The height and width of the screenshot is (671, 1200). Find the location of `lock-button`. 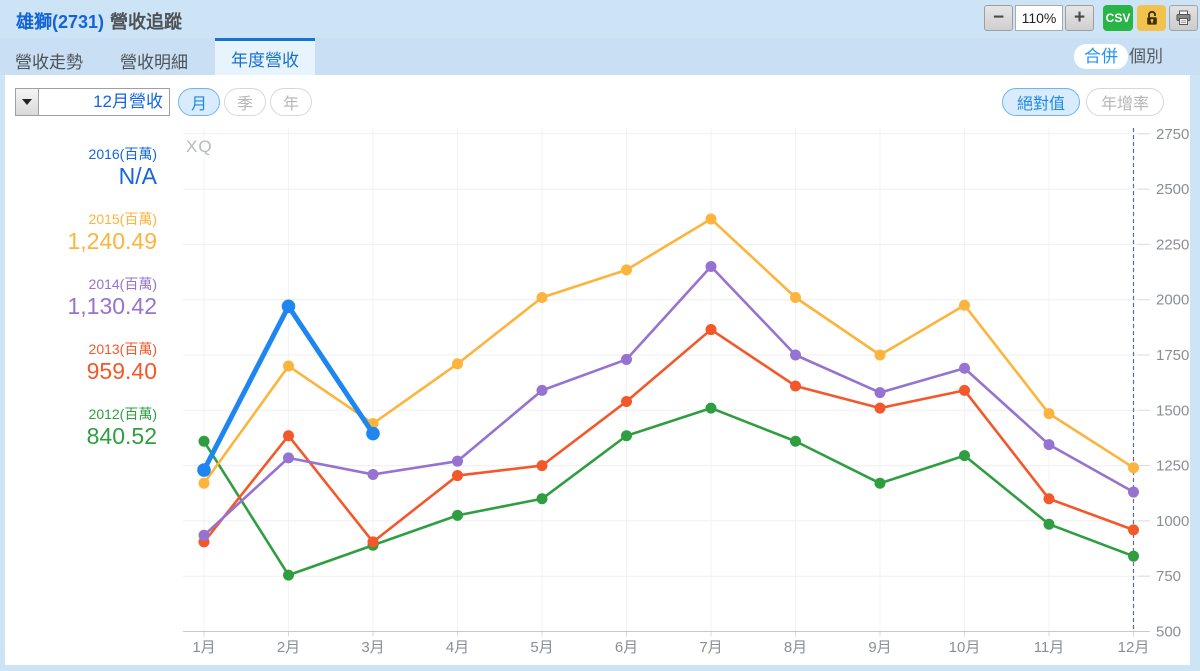

lock-button is located at coordinates (1151, 18).